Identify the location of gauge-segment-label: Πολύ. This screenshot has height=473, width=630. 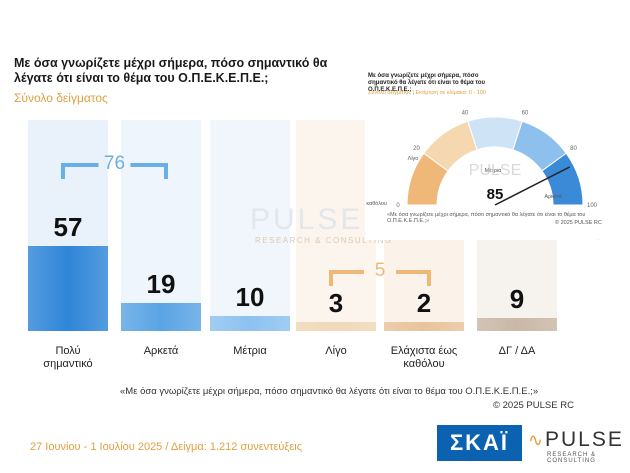
(593, 239).